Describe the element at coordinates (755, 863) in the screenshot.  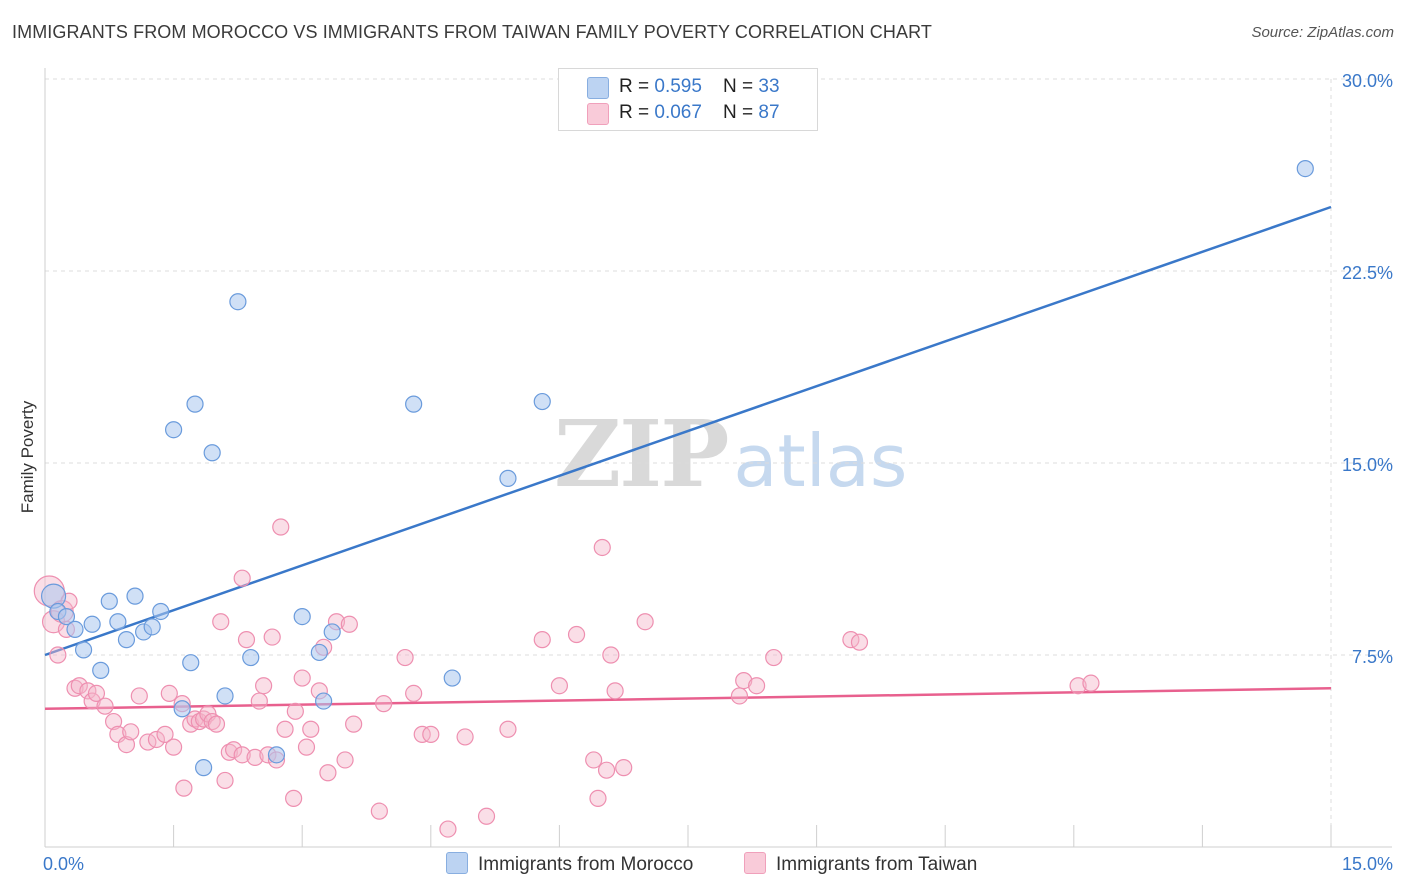
I see `taiwan-legend-swatch` at that location.